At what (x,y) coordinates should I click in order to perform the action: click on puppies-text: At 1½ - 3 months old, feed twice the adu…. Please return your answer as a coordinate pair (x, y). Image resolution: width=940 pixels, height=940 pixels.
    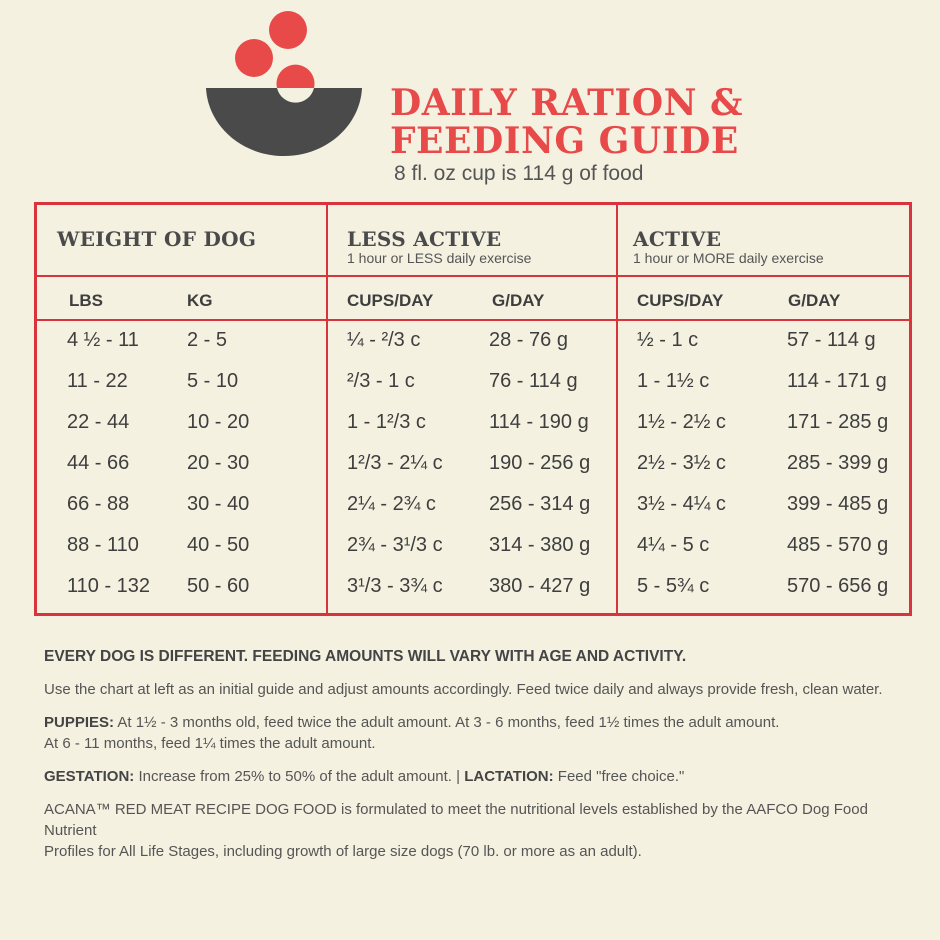
    Looking at the image, I should click on (447, 722).